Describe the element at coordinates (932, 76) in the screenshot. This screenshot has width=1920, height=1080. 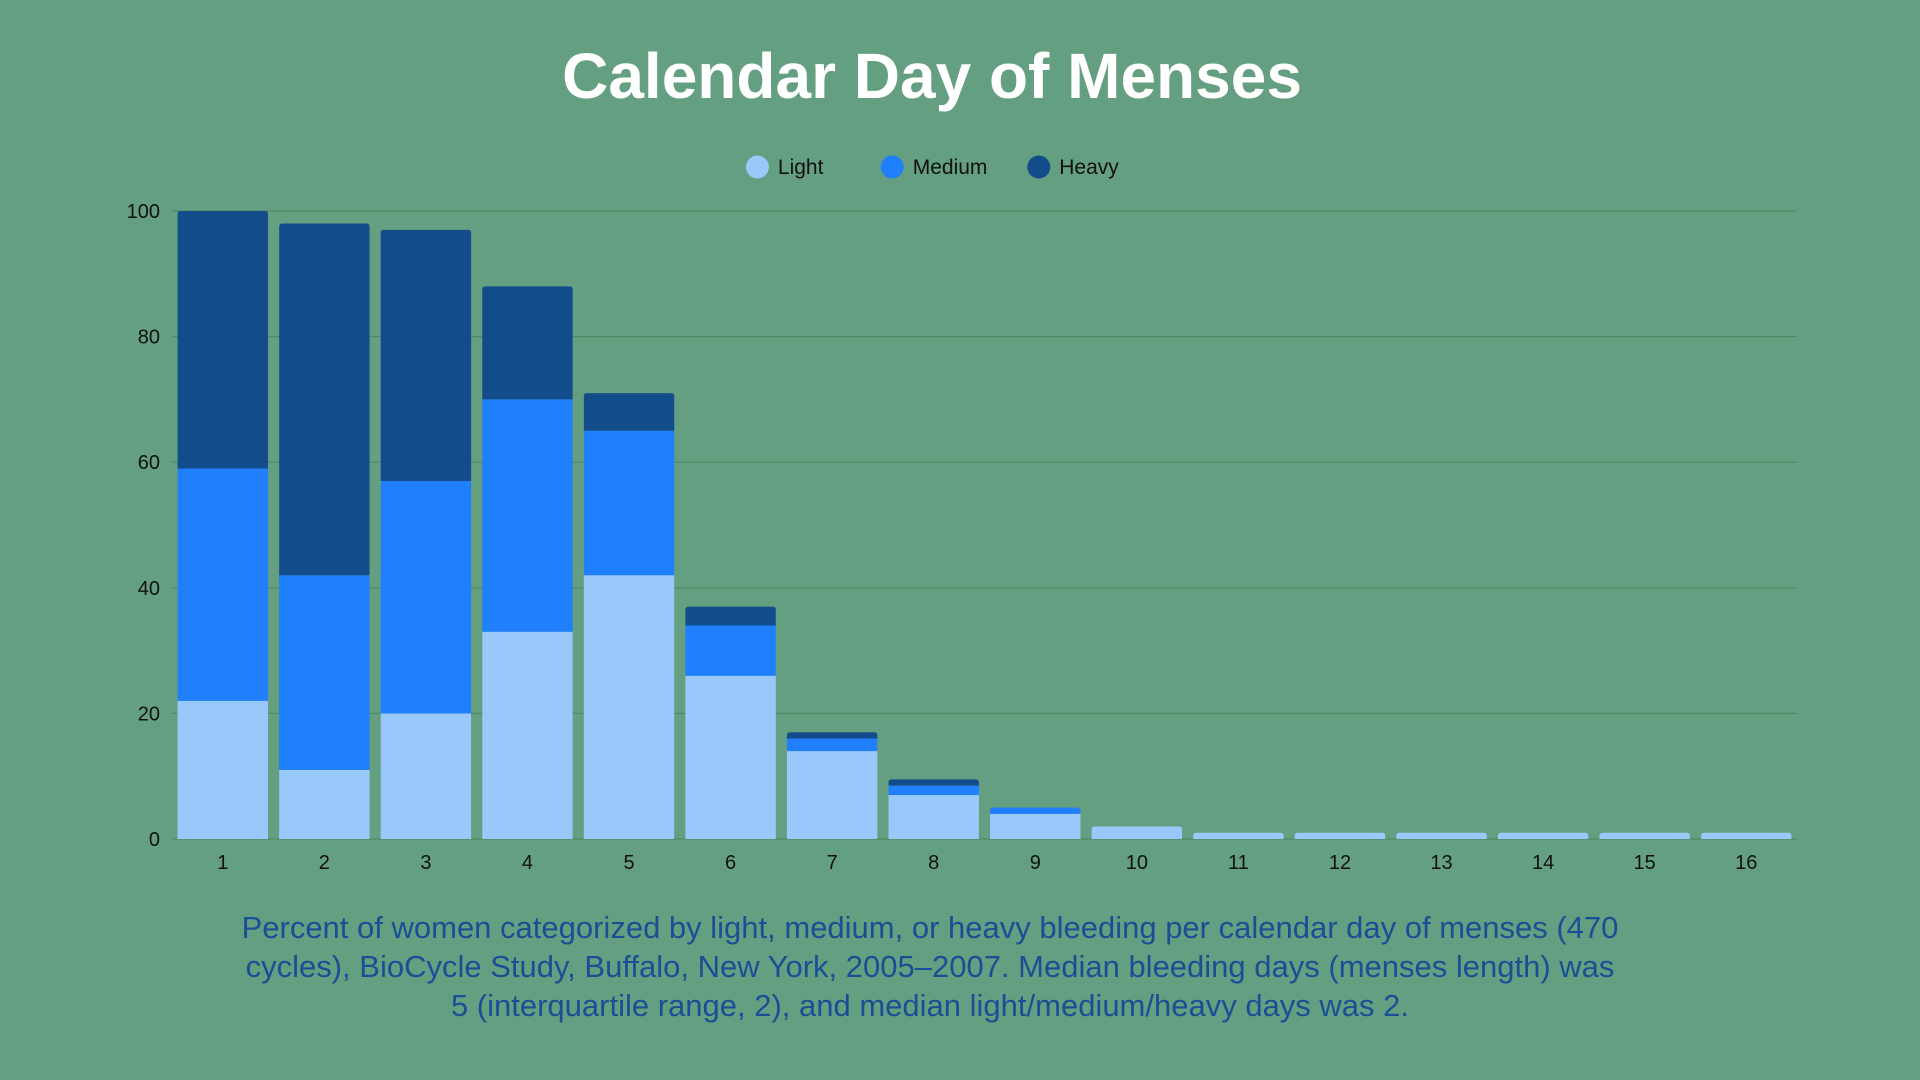
I see `chart-title: Calendar Day of Menses` at that location.